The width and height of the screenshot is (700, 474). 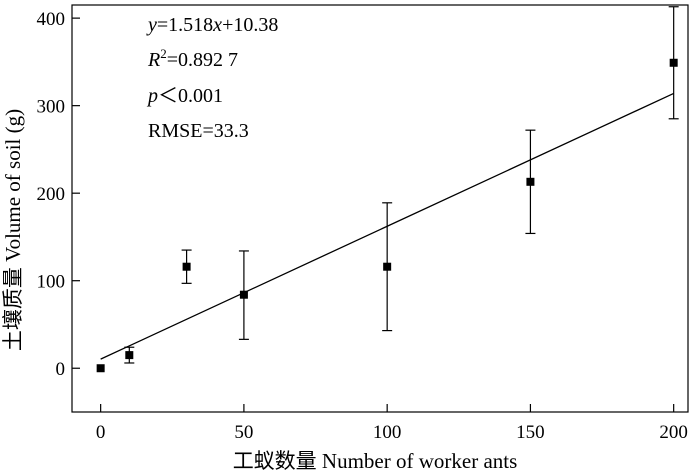 I want to click on x-tick-label: 100, so click(x=387, y=432).